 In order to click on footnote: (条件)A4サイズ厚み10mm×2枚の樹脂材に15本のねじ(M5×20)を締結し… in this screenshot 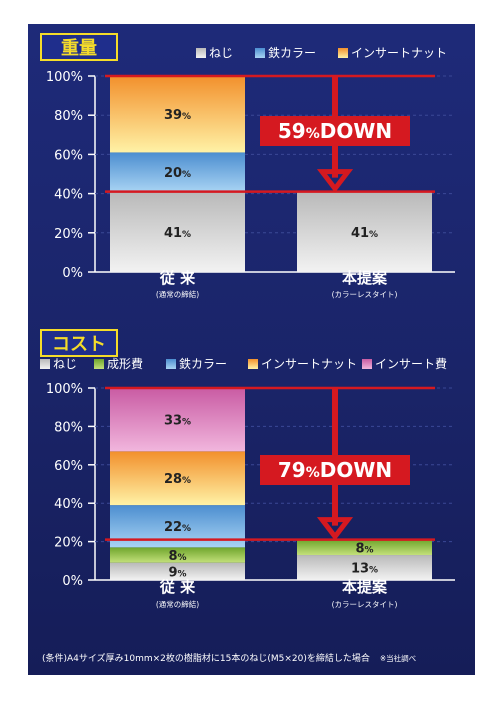, I will do `click(252, 657)`.